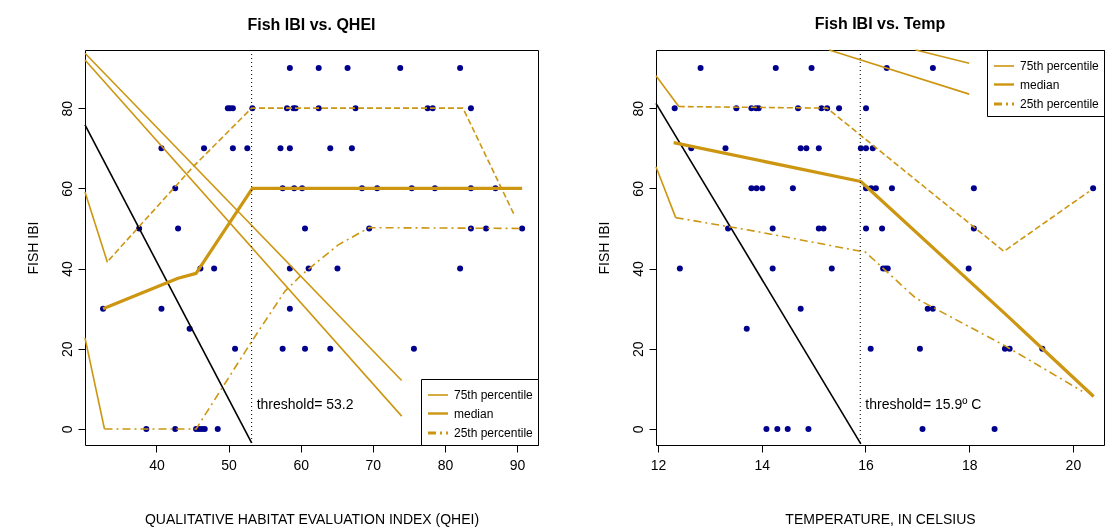 This screenshot has height=531, width=1105. Describe the element at coordinates (762, 464) in the screenshot. I see `x-tick-label: 14` at that location.